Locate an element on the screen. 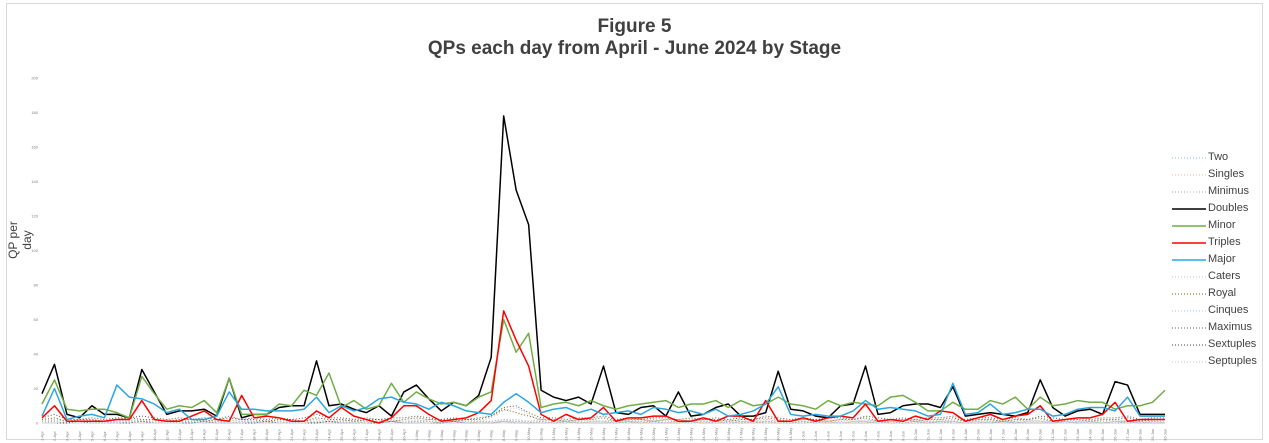 The width and height of the screenshot is (1269, 443). x-tick-label: 1-Apr is located at coordinates (42, 436).